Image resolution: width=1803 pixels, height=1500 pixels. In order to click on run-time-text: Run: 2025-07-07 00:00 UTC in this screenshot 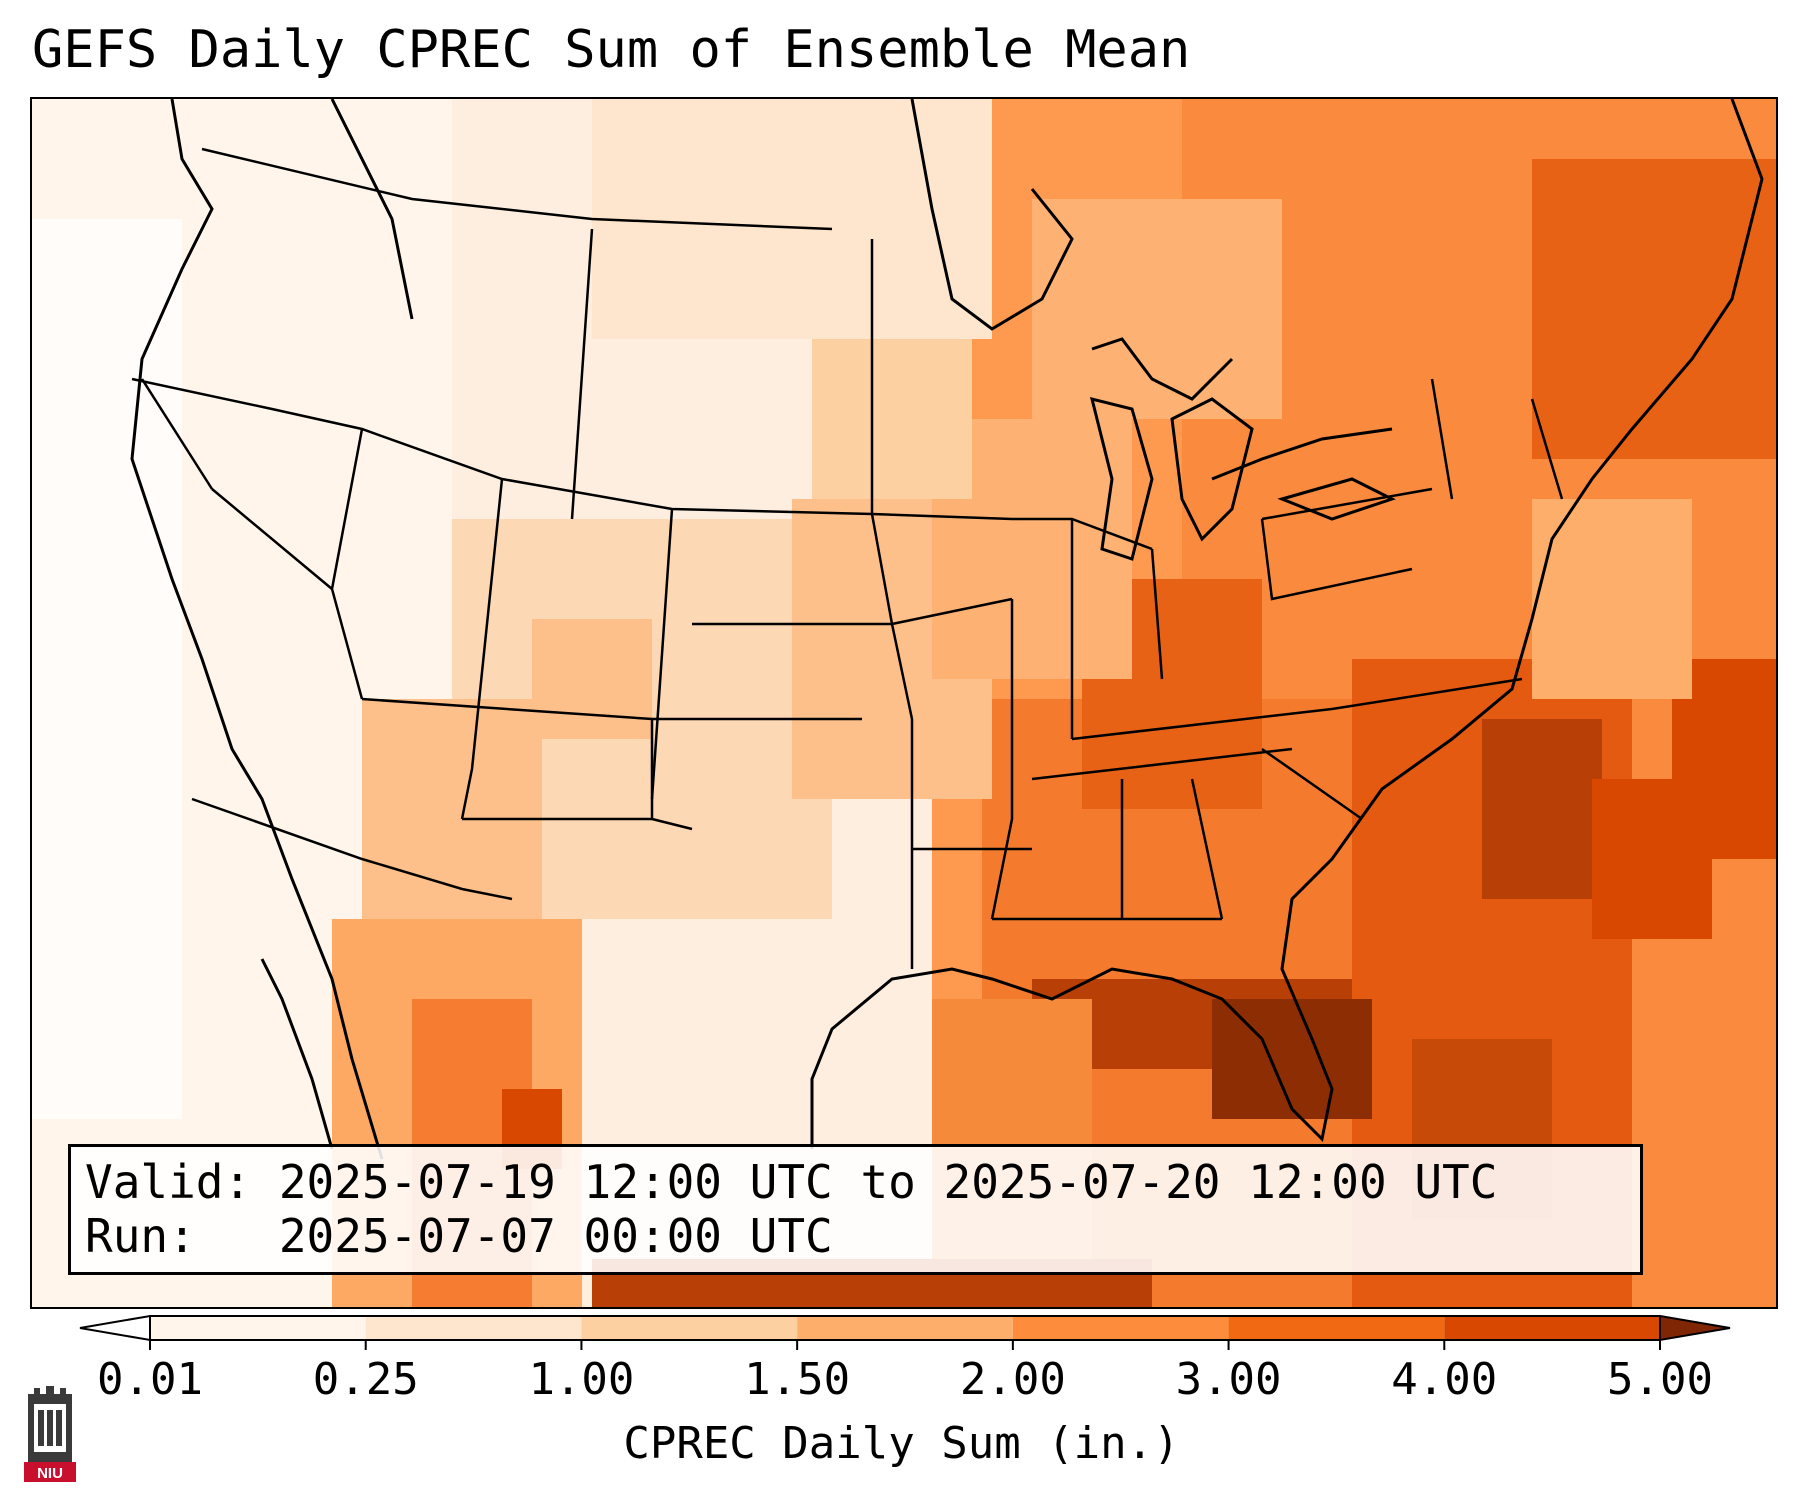, I will do `click(459, 1236)`.